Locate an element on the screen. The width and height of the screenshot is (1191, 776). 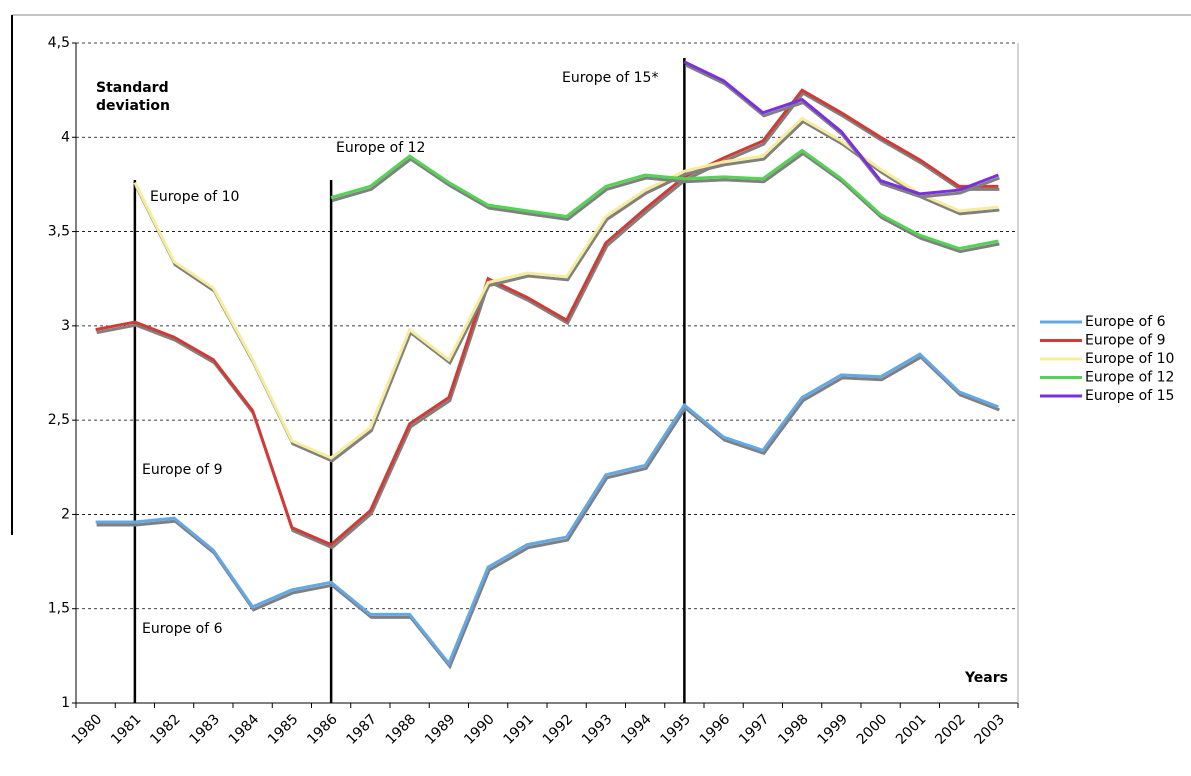
legend-label: Europe of 6 is located at coordinates (1125, 322).